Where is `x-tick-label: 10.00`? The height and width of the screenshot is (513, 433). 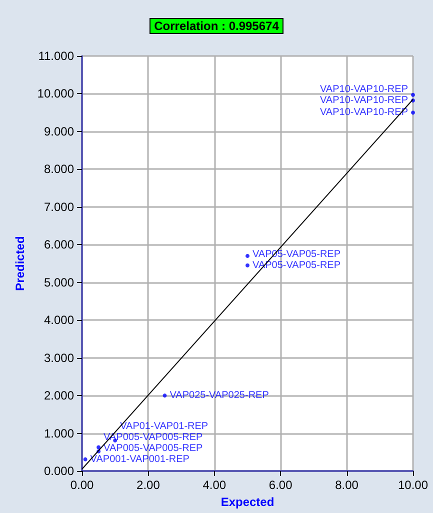 x-tick-label: 10.00 is located at coordinates (413, 485).